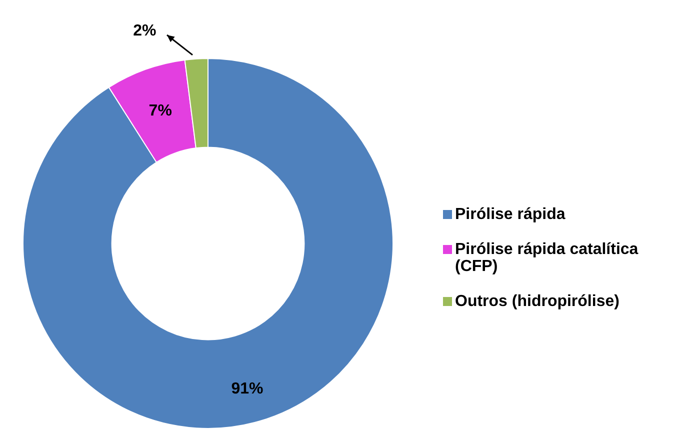 This screenshot has width=695, height=439. What do you see at coordinates (247, 389) in the screenshot?
I see `data-label: 91%` at bounding box center [247, 389].